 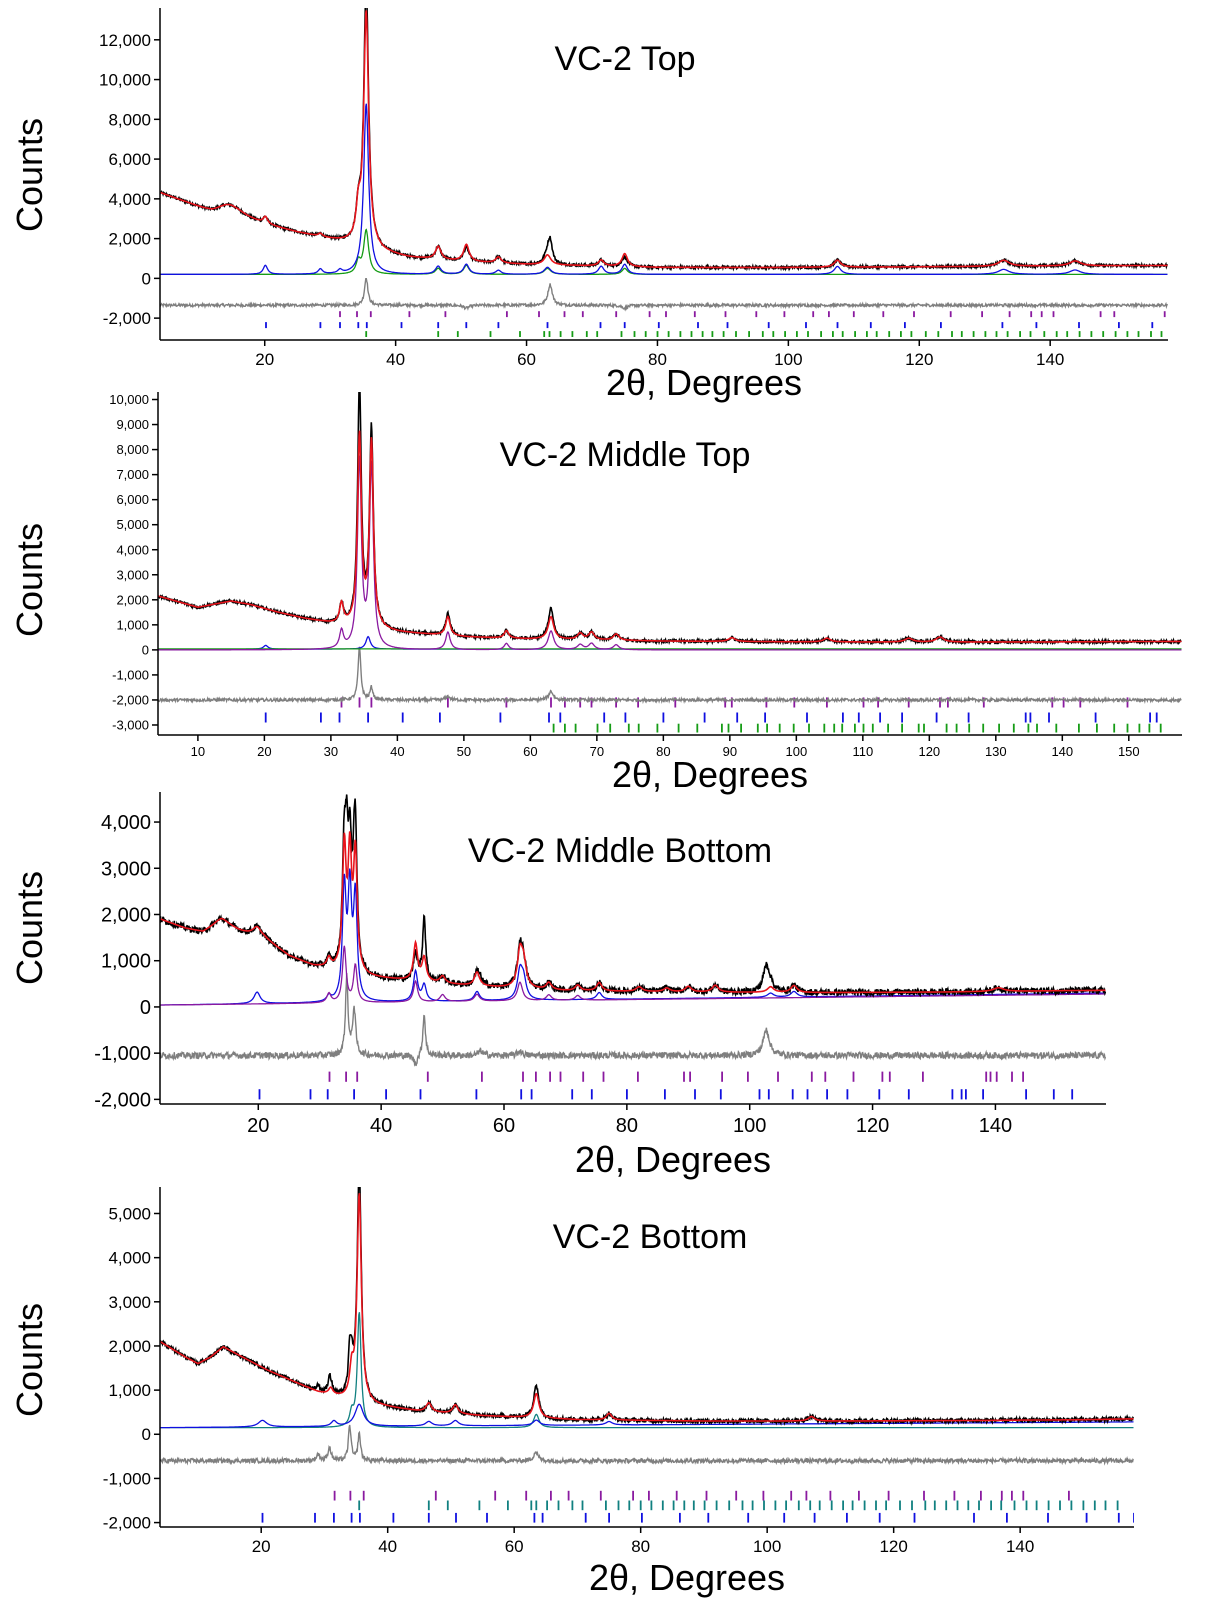 I want to click on plot-area, so click(x=633, y=947).